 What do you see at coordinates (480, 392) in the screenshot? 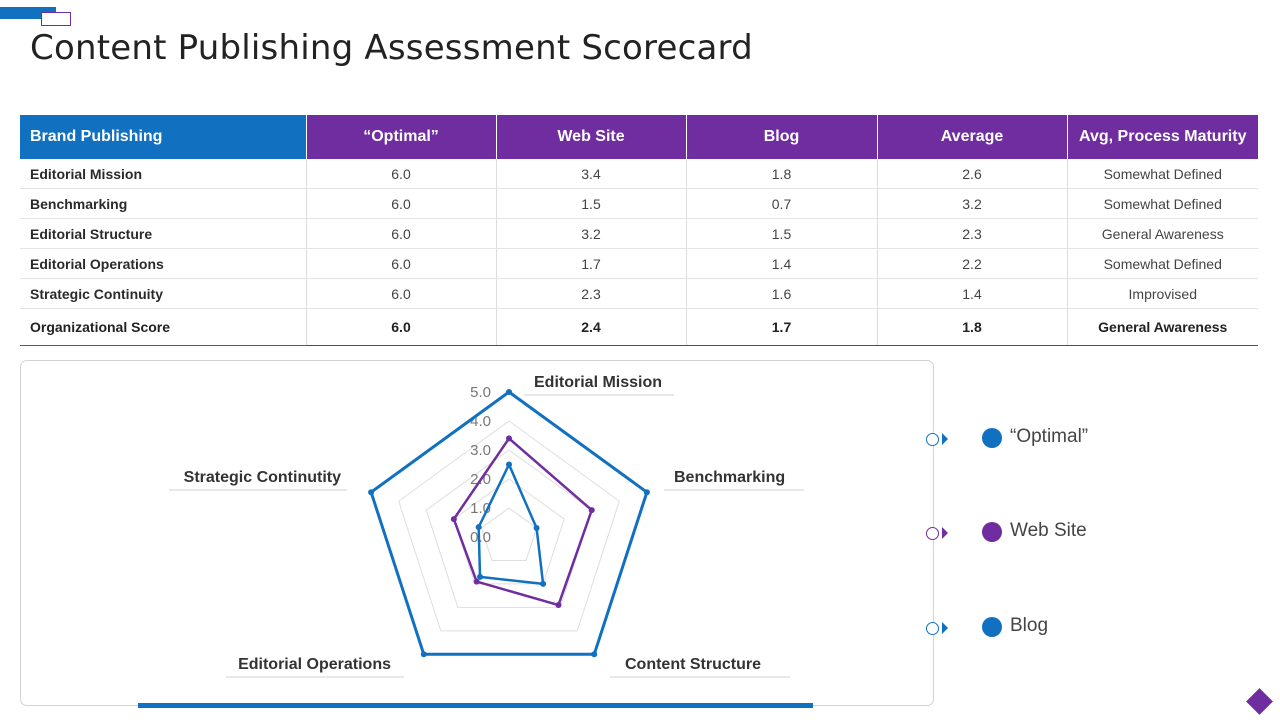
I see `radar-tick-label: 5.0` at bounding box center [480, 392].